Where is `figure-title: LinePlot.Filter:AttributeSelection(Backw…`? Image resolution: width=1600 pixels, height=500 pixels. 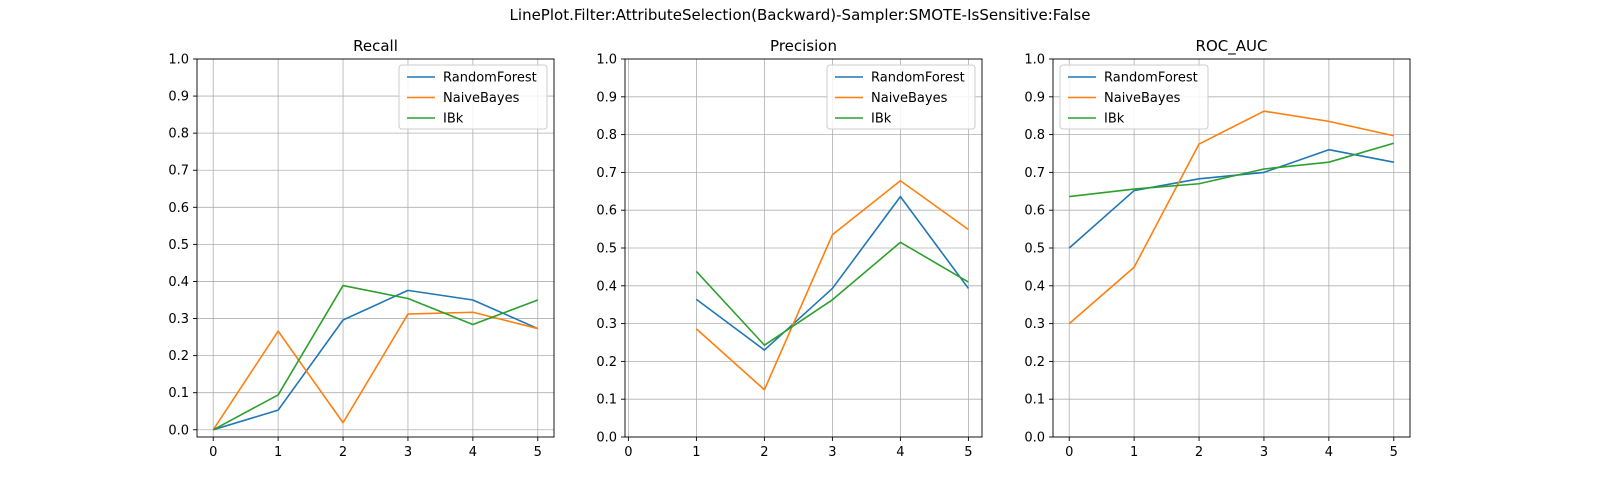 figure-title: LinePlot.Filter:AttributeSelection(Backw… is located at coordinates (800, 15).